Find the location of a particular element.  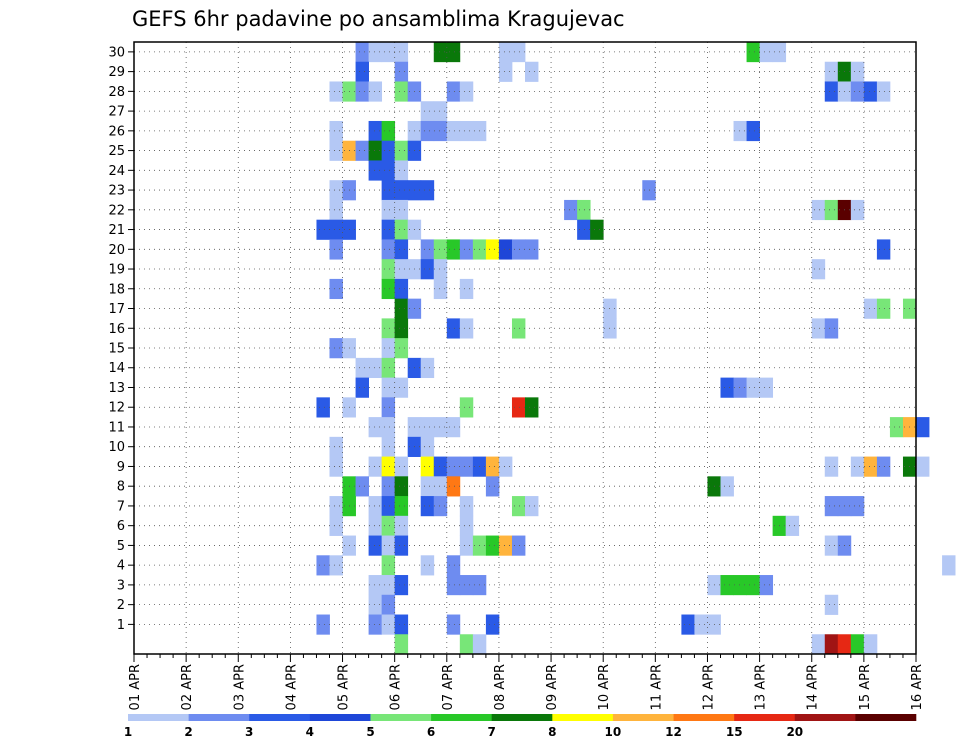

y-tick-label: 19 is located at coordinates (116, 270).